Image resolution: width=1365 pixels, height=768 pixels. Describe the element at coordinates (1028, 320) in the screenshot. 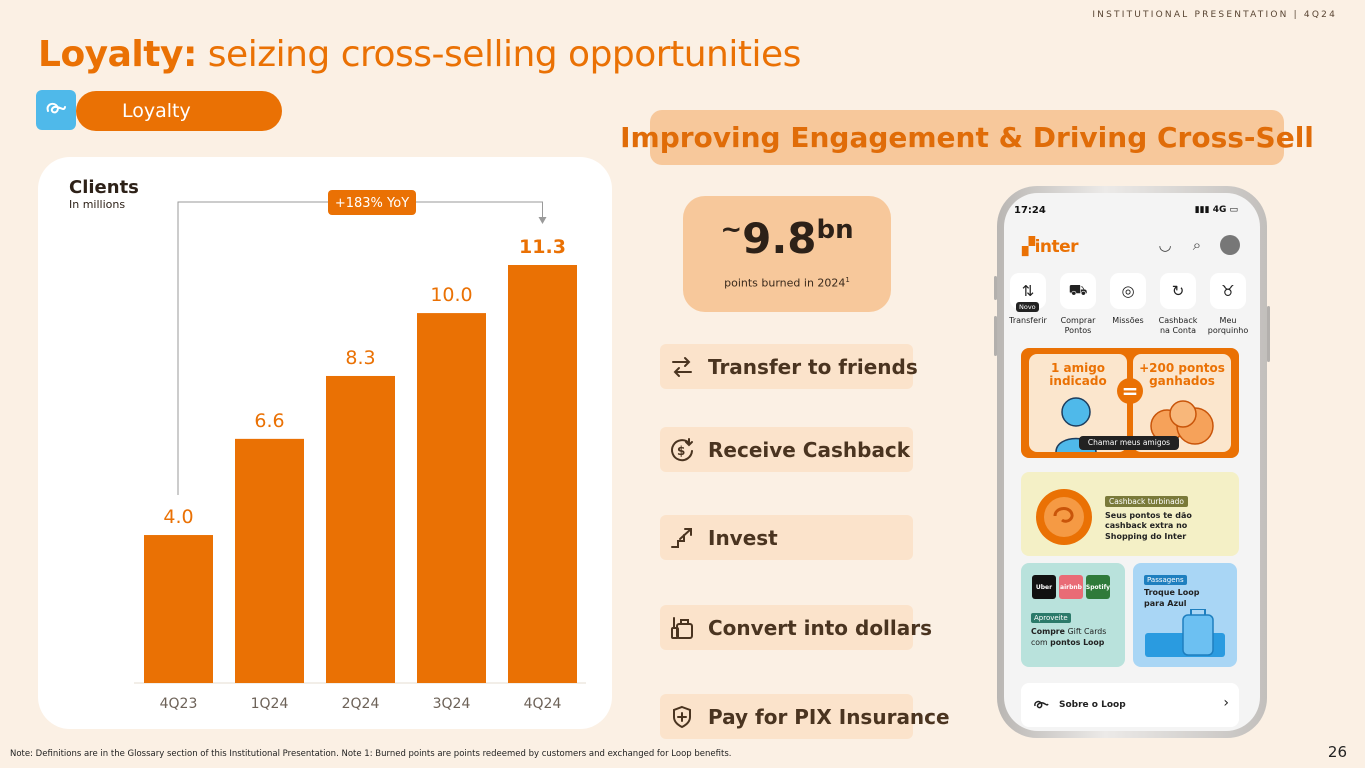

I see `quick-action-label: Transferir` at that location.